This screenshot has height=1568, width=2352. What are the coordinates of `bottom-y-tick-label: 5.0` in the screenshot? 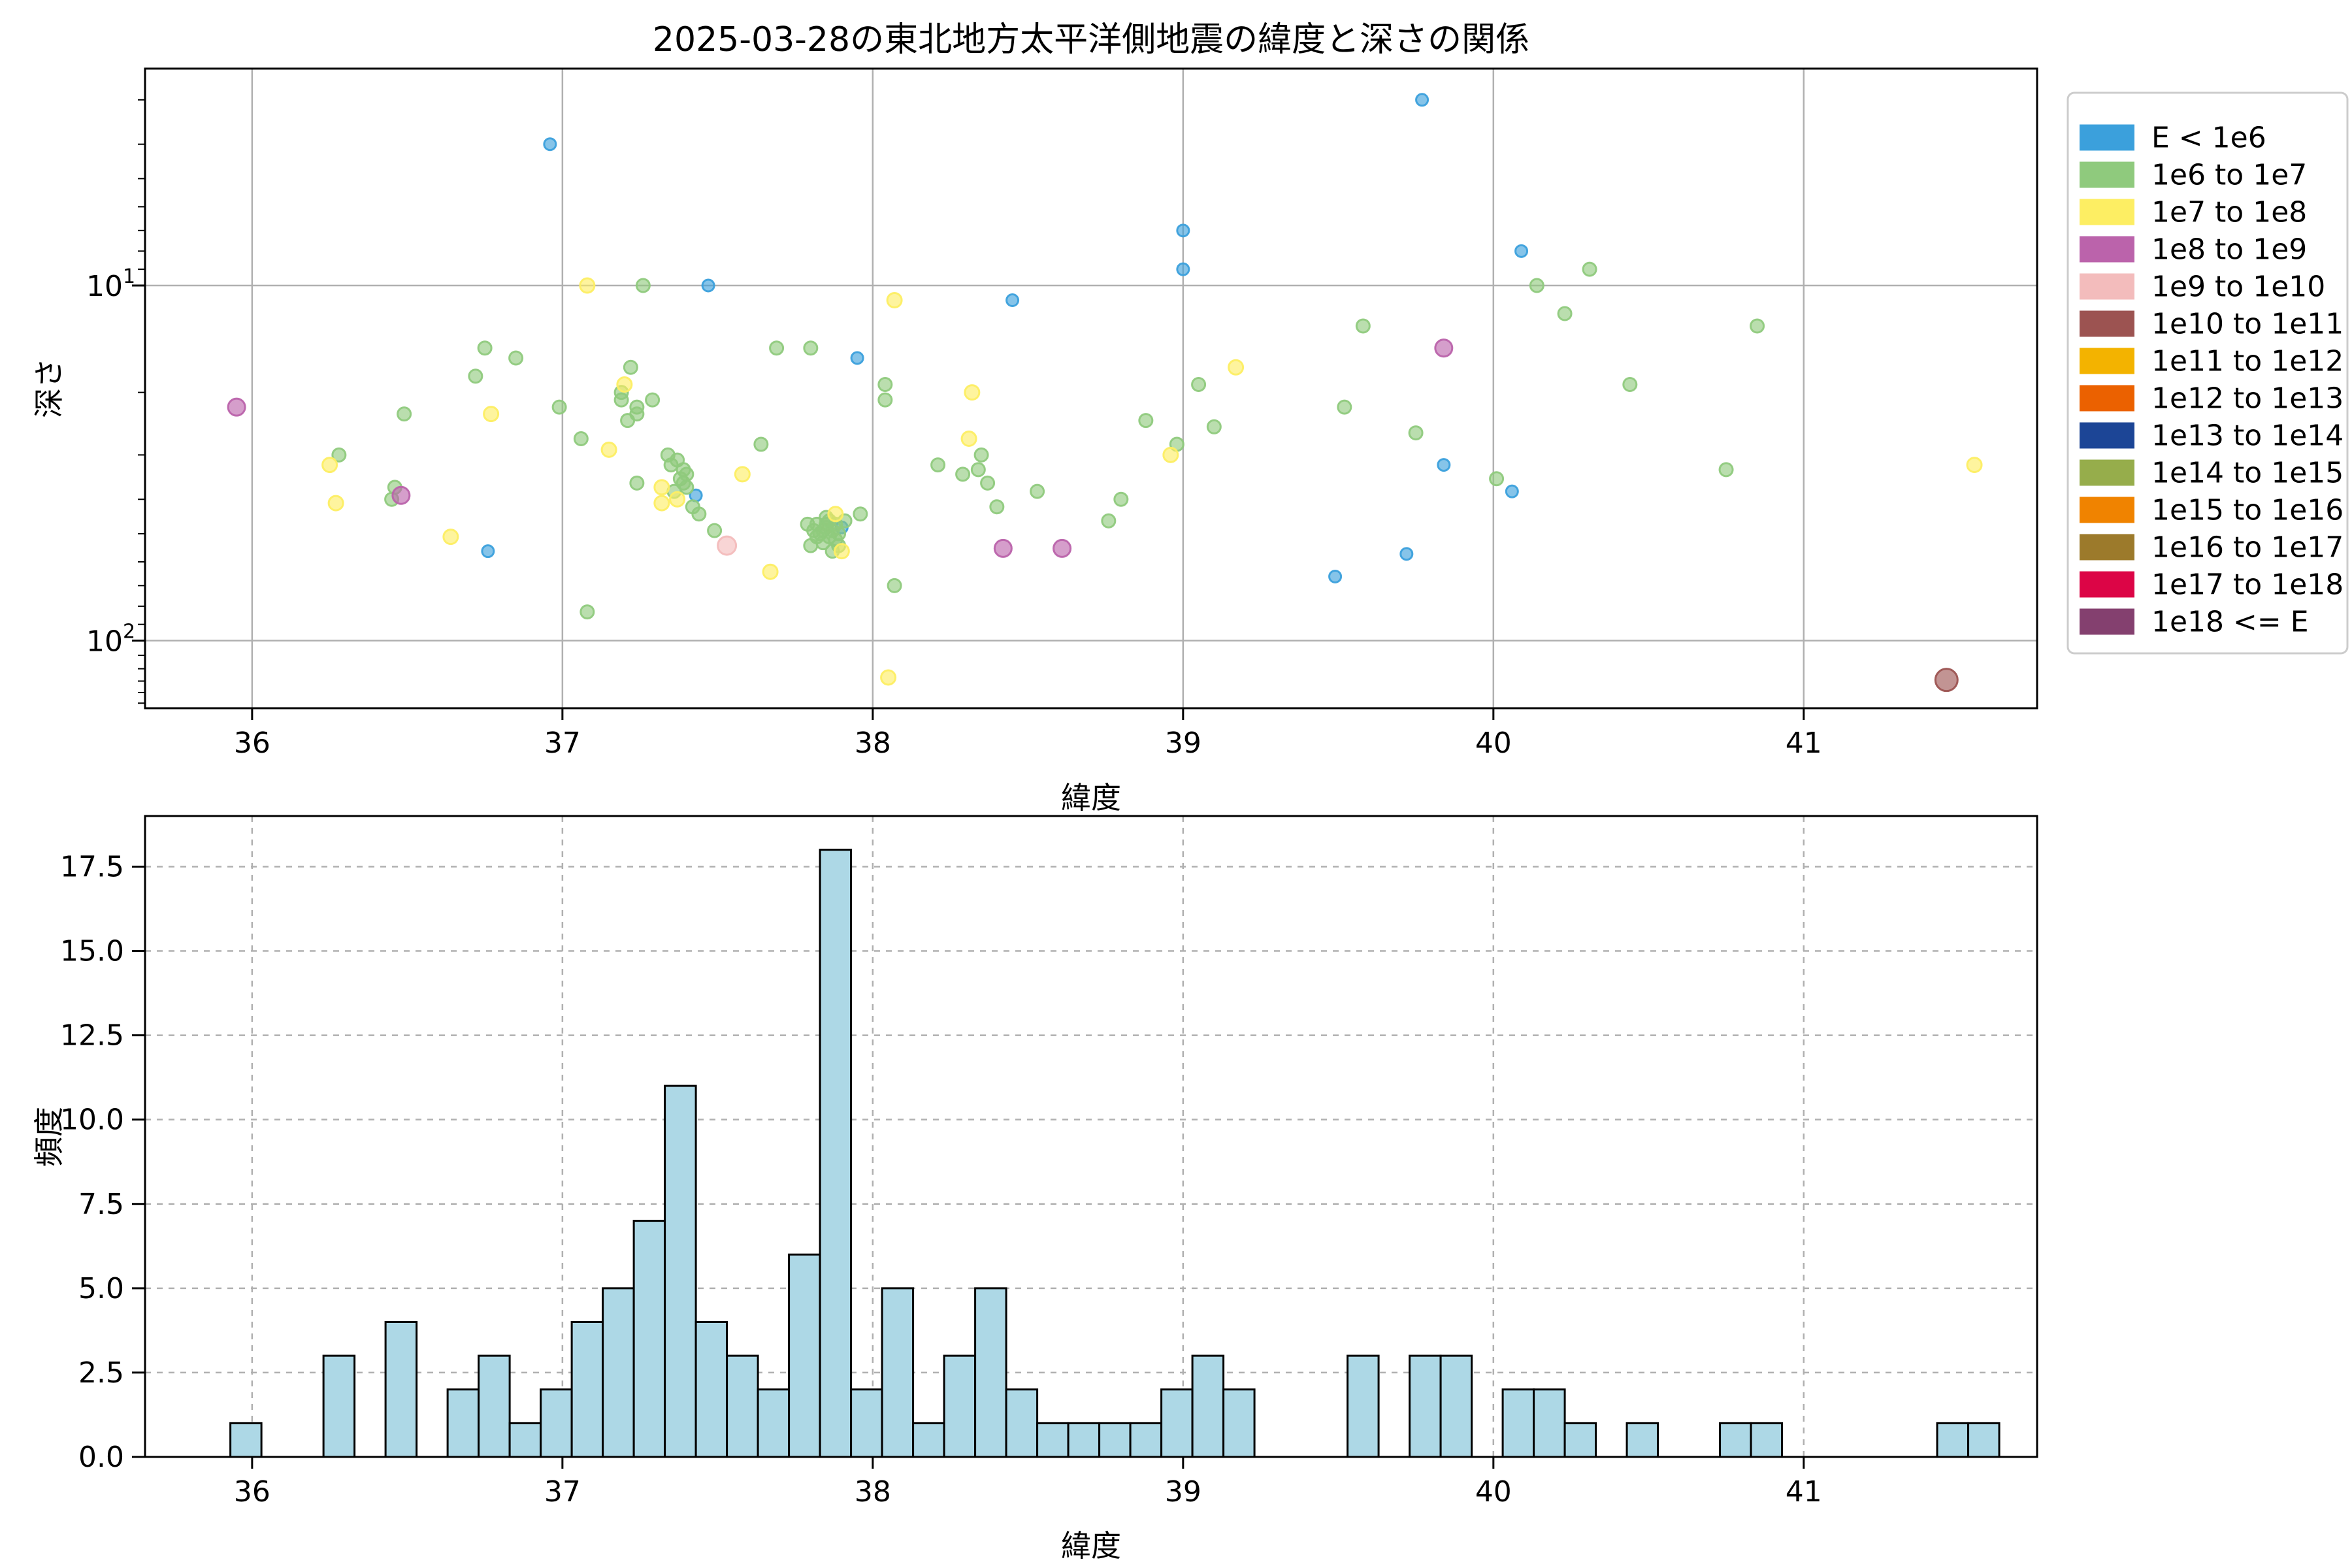 It's located at (101, 1288).